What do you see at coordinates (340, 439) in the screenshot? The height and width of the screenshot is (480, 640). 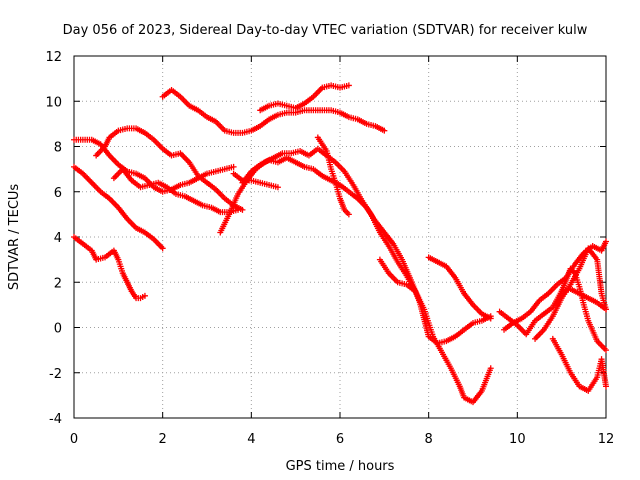 I see `x-tick-label: 6` at bounding box center [340, 439].